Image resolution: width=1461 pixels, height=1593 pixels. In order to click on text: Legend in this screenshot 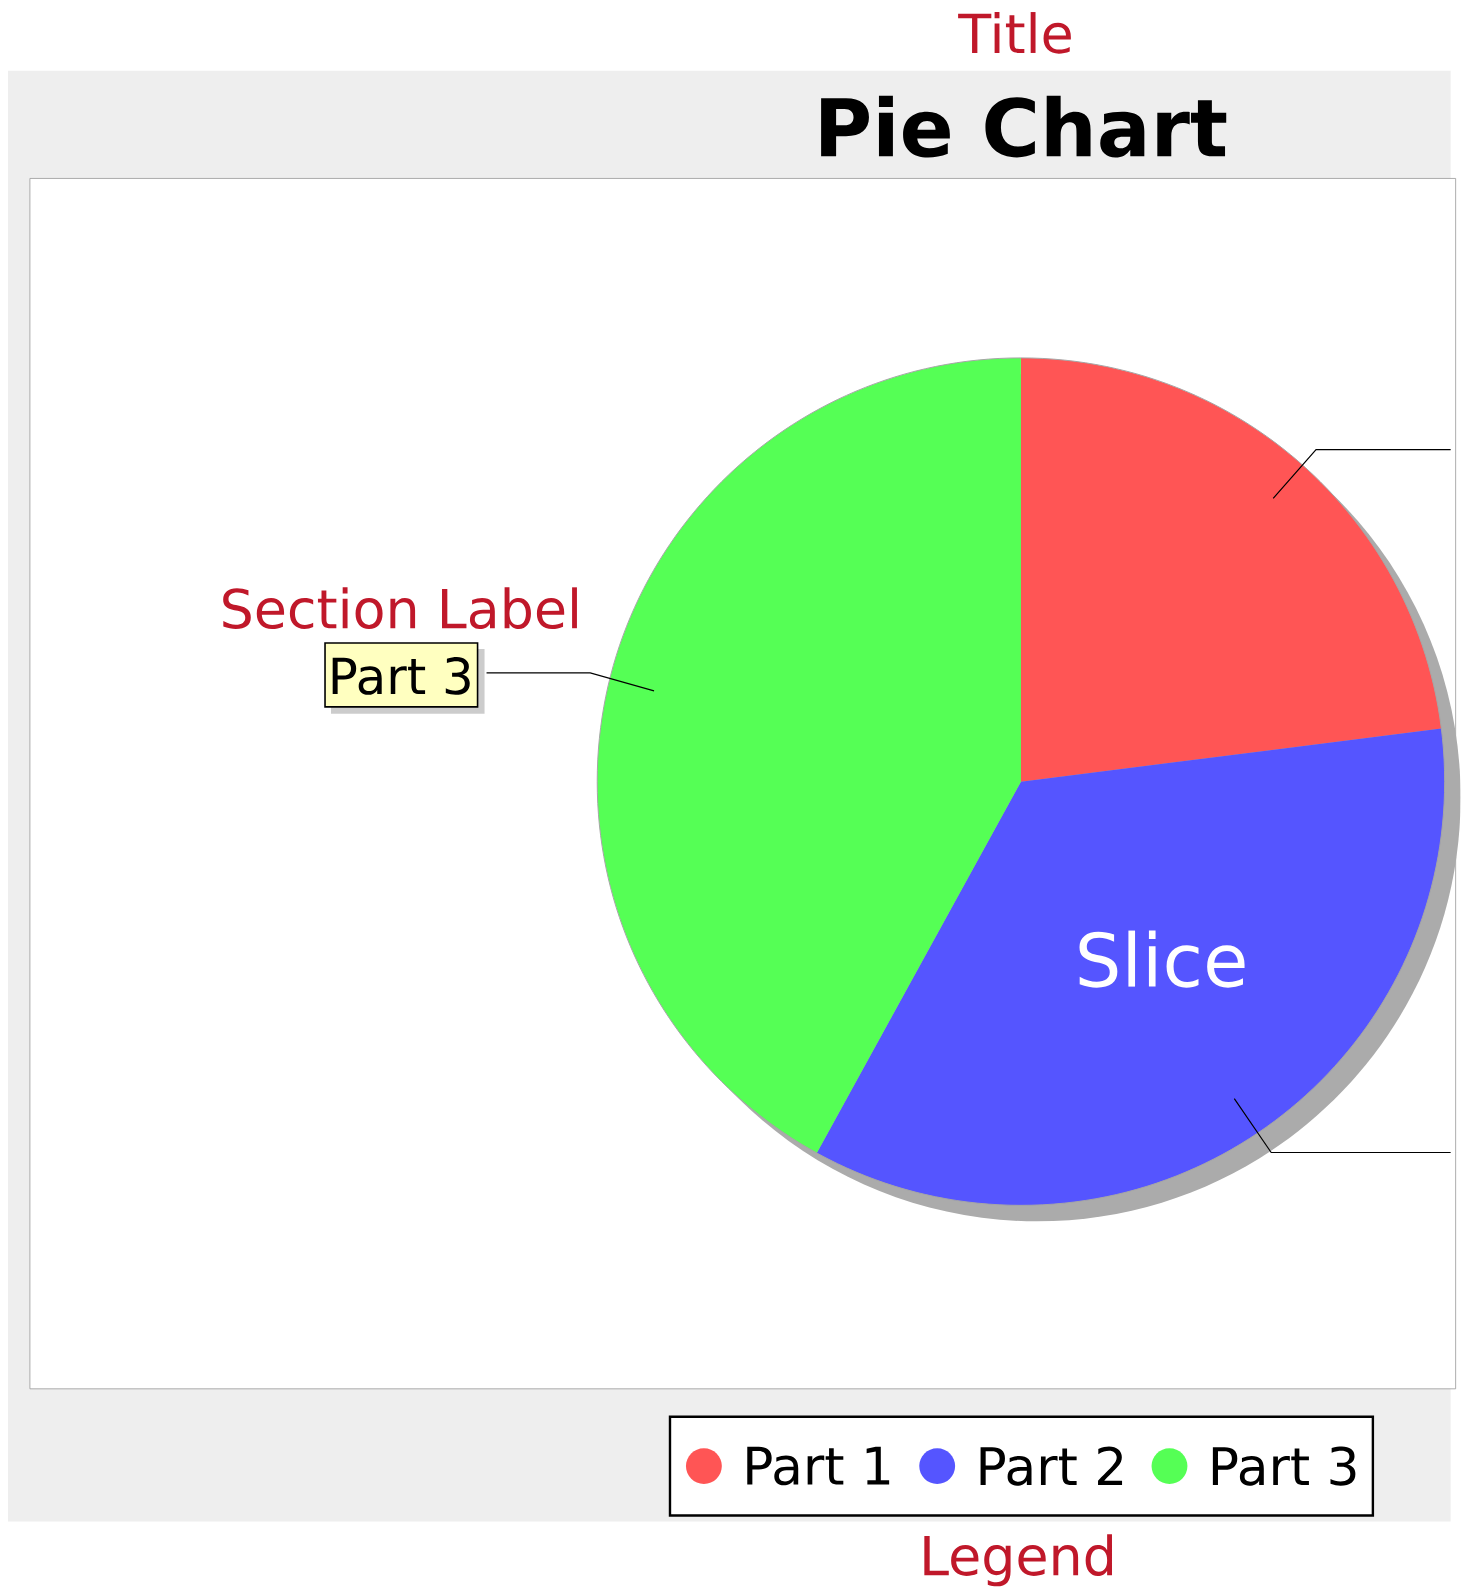, I will do `click(1018, 1560)`.